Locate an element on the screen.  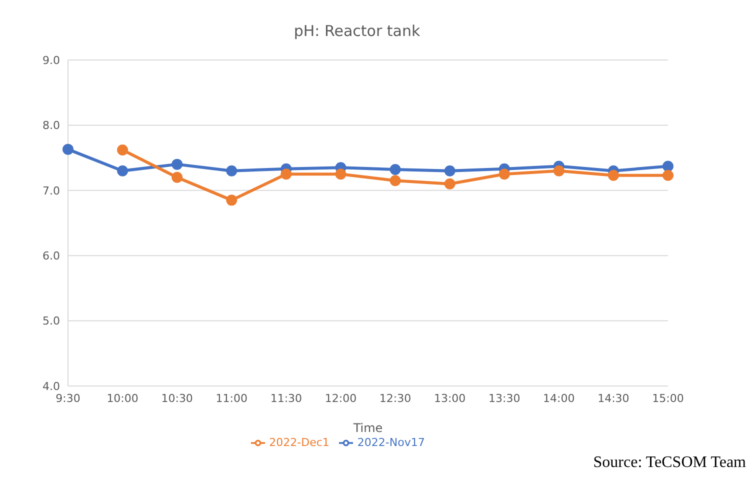
y-tick-label: 5.0 is located at coordinates (51, 321).